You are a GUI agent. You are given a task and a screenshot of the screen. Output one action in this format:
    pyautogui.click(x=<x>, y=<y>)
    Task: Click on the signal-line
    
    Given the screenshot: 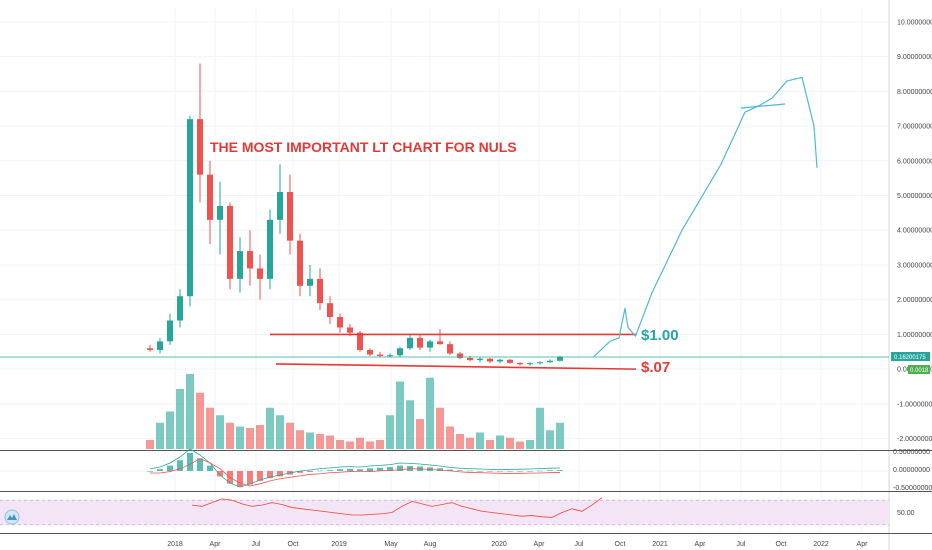 What is the action you would take?
    pyautogui.click(x=355, y=472)
    